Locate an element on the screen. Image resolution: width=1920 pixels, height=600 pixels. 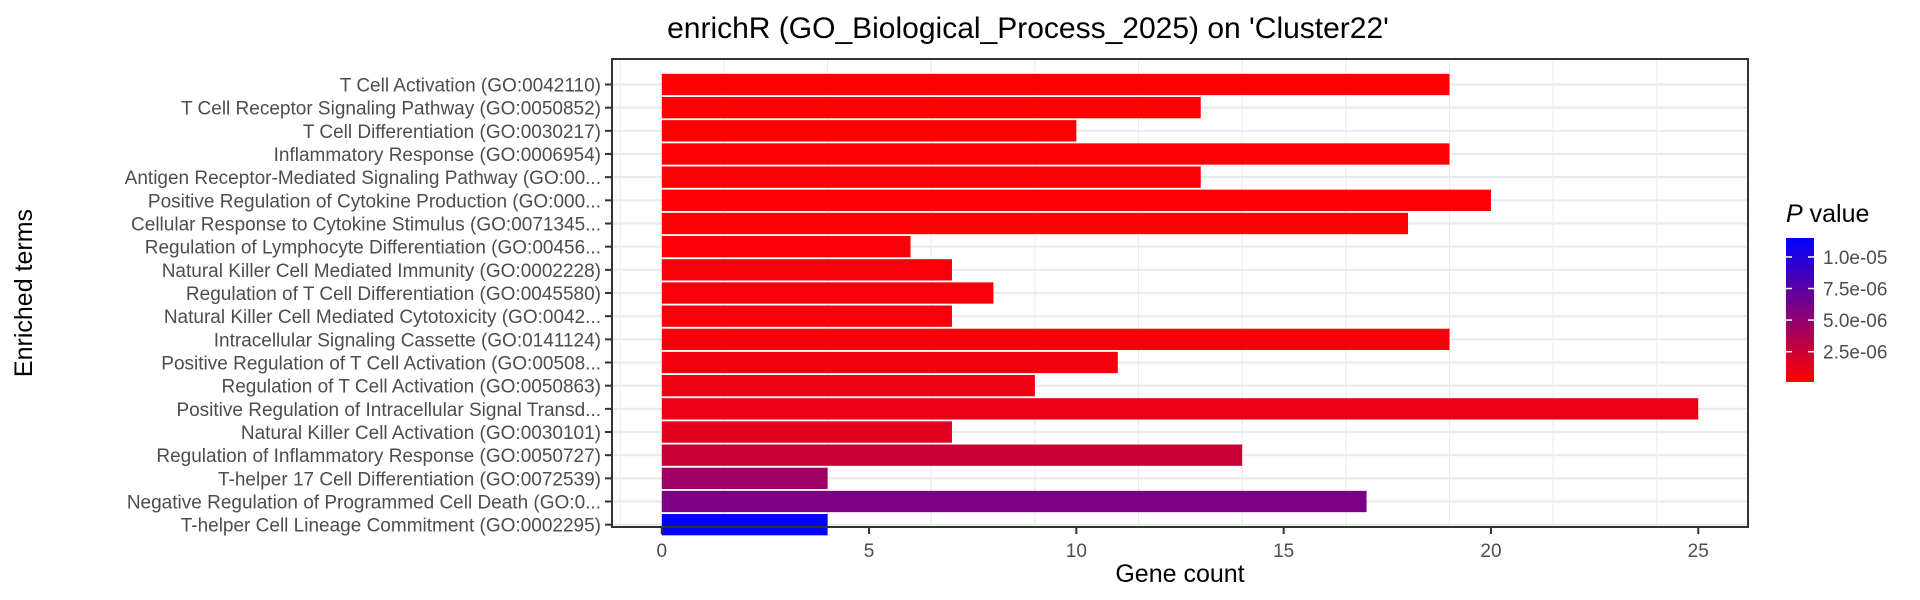
x-axis-ticks: 0 5 10 15 20 25 is located at coordinates (1182, 544).